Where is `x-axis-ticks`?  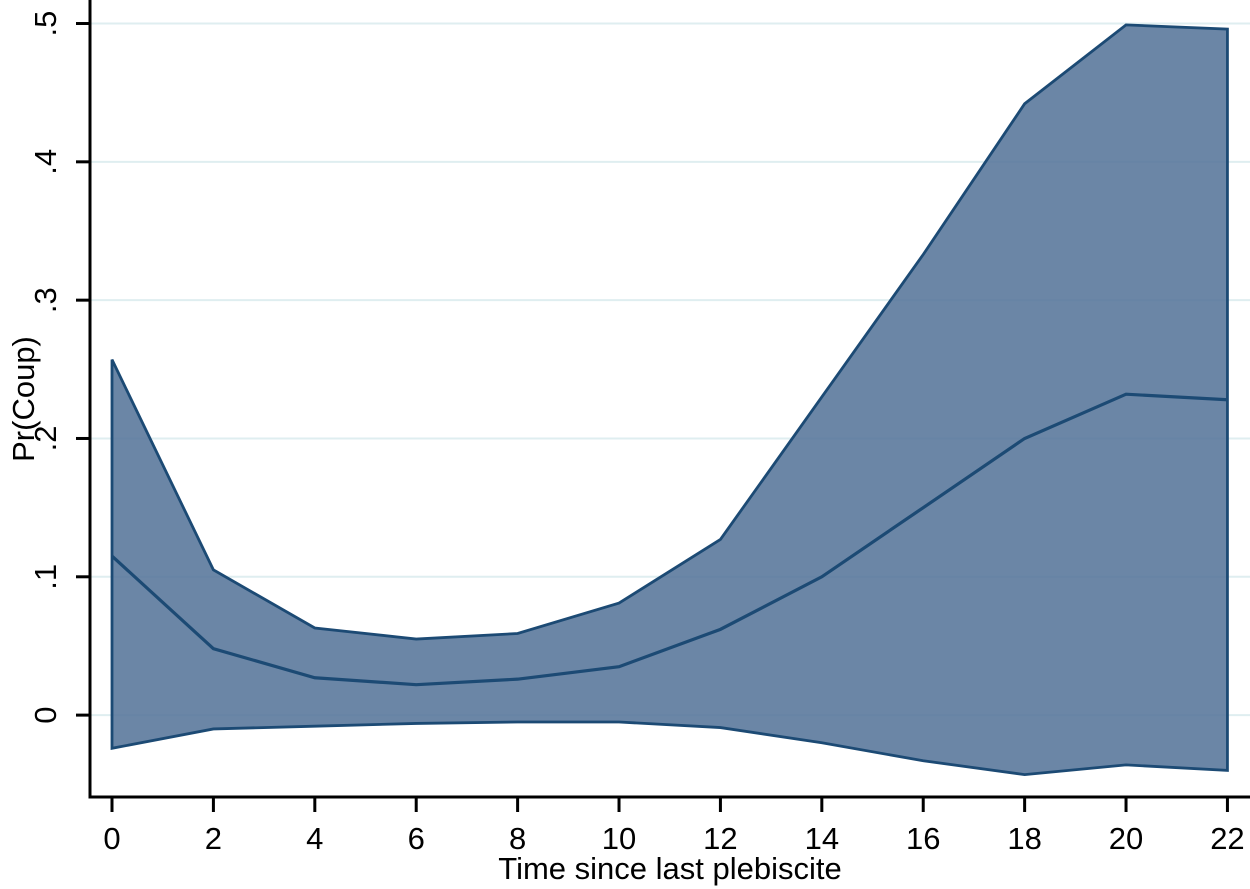 x-axis-ticks is located at coordinates (669, 804).